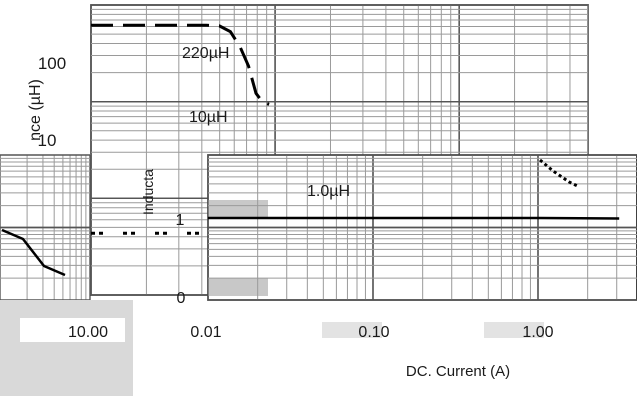 This screenshot has height=396, width=637. What do you see at coordinates (33, 252) in the screenshot?
I see `left-fragment-curve` at bounding box center [33, 252].